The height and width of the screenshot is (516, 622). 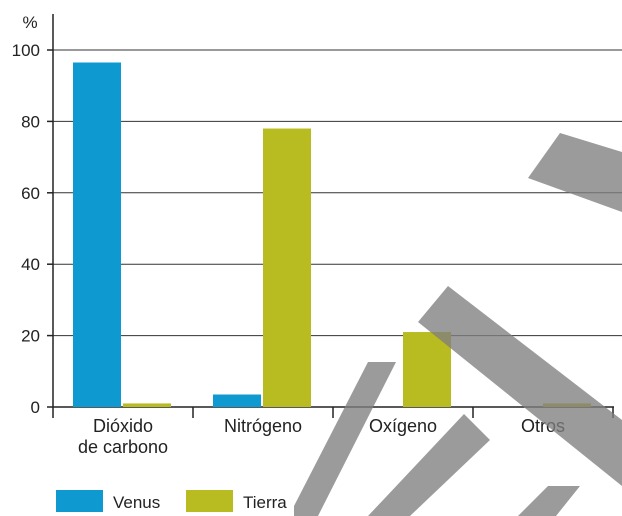 I want to click on category-label: Oxígeno, so click(x=403, y=426).